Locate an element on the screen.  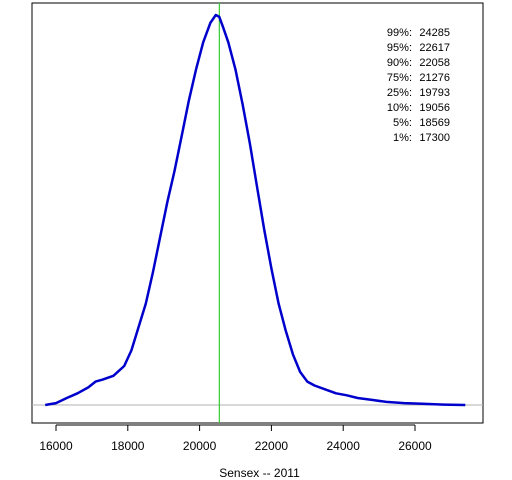
quantile-value: 19793 is located at coordinates (434, 93).